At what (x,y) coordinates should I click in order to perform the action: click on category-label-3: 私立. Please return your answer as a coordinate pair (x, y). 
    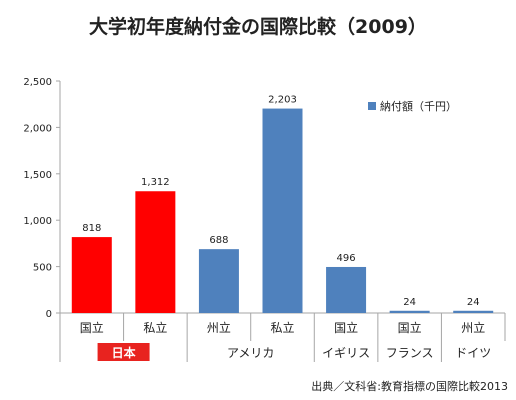
    Looking at the image, I should click on (282, 327).